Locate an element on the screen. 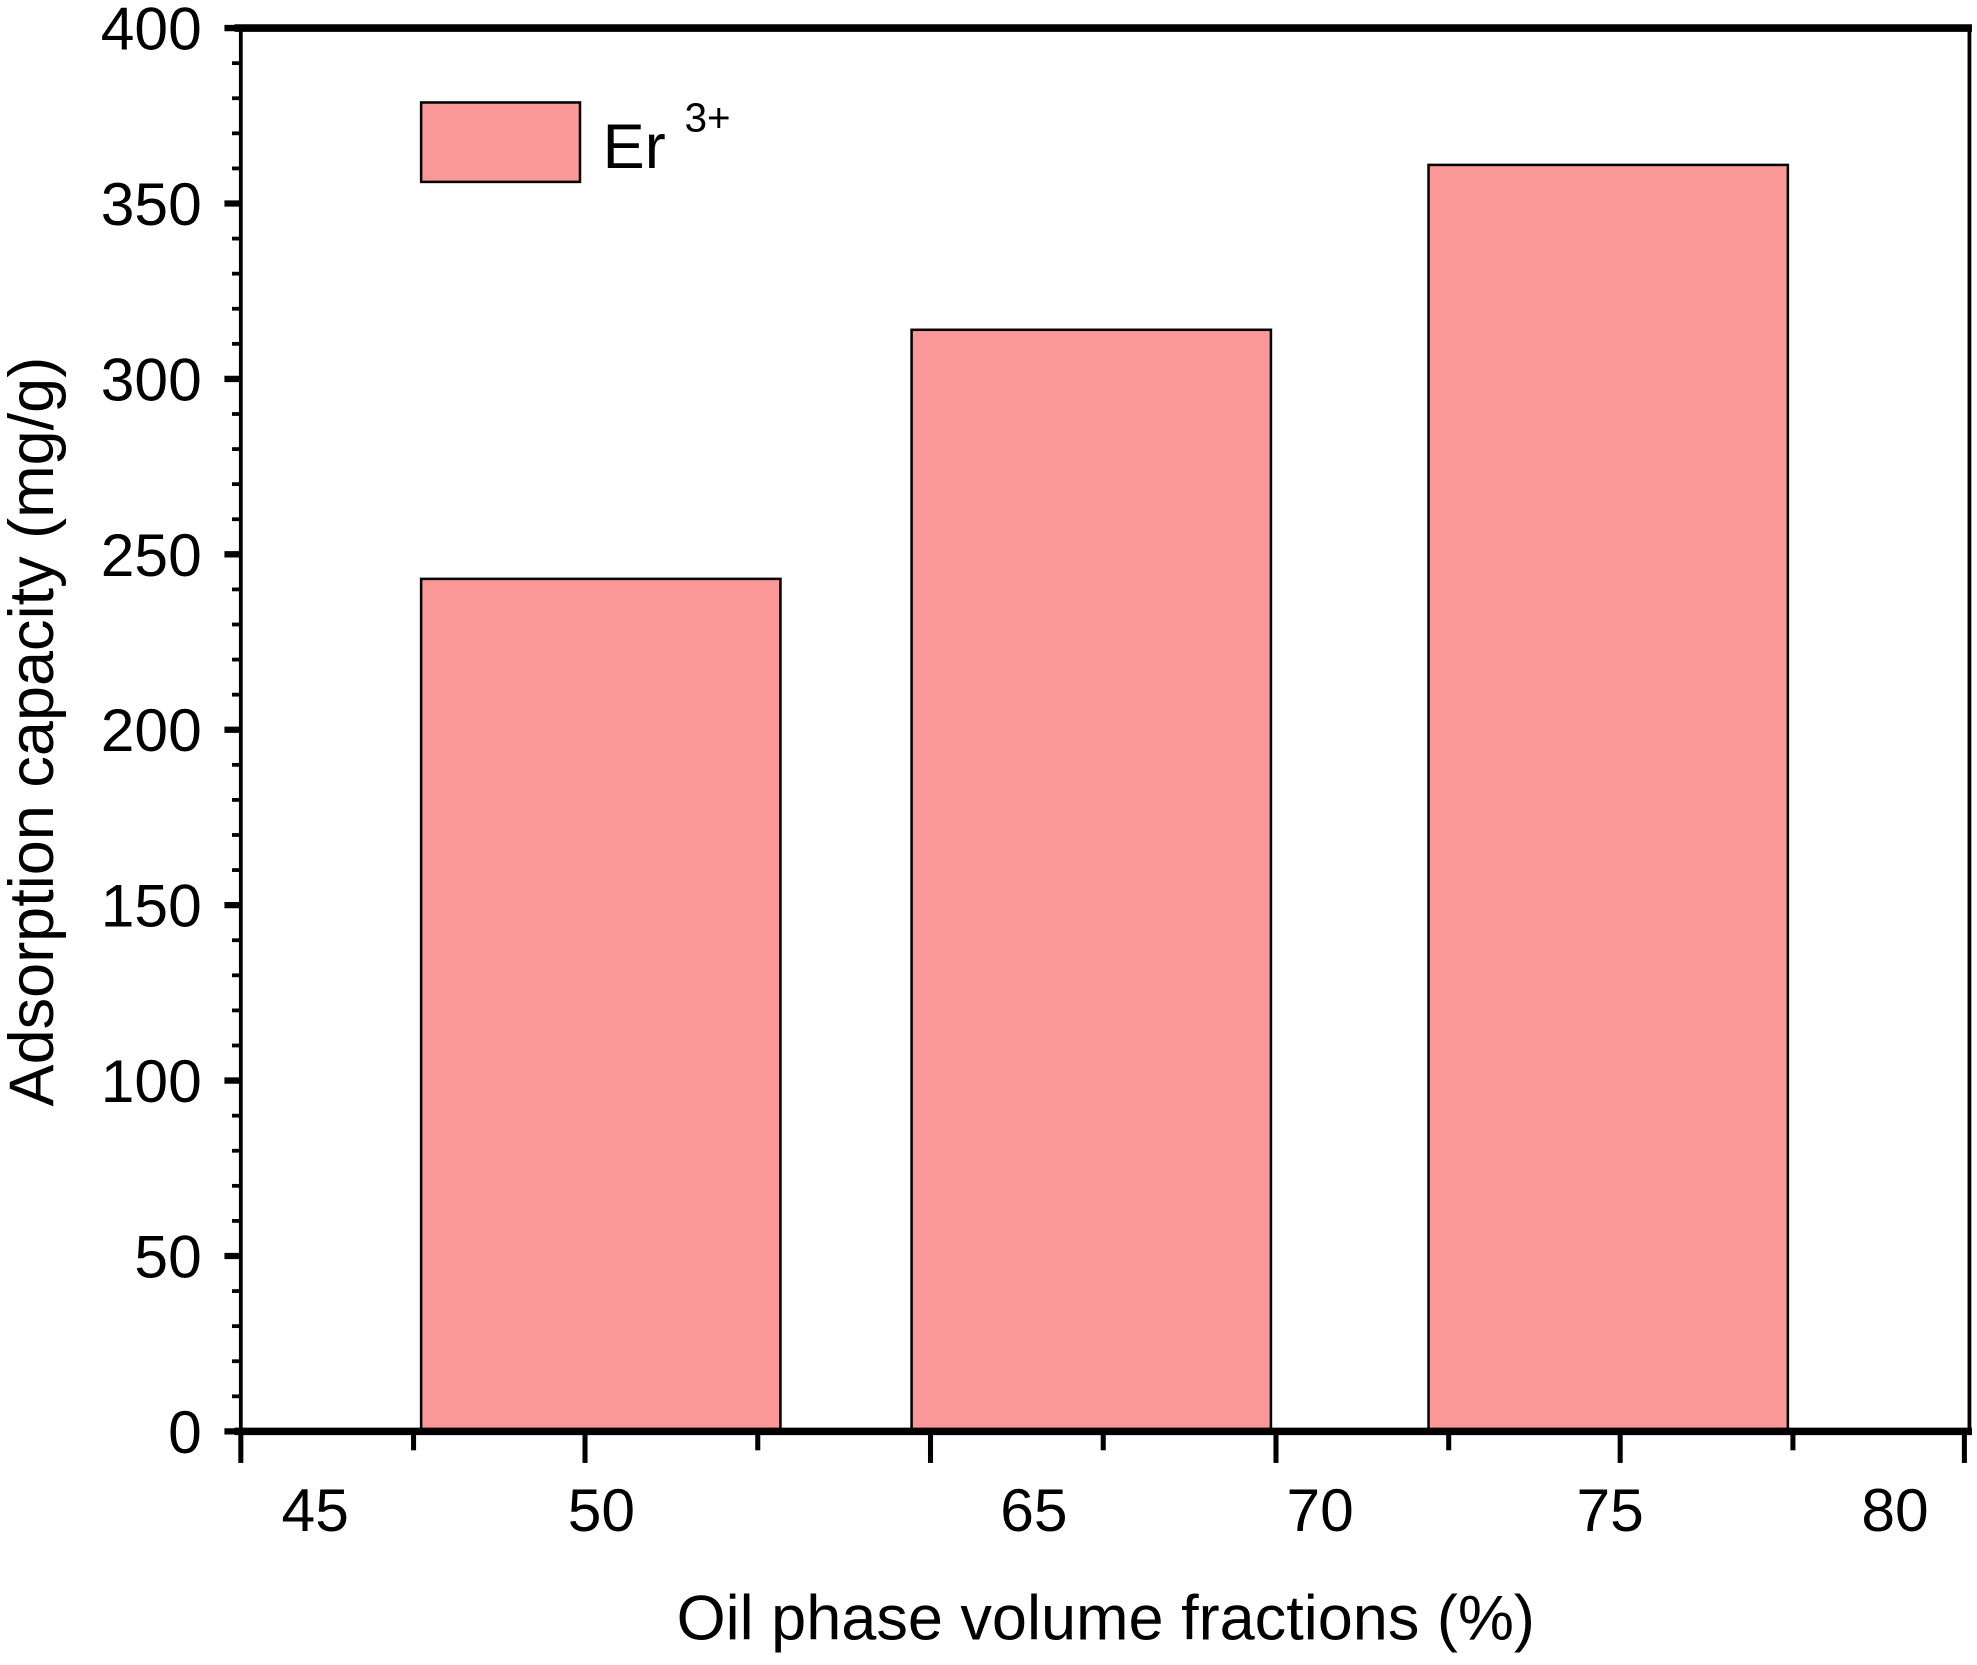 This screenshot has height=1665, width=1977. x-tick-label: 75 is located at coordinates (1609, 1510).